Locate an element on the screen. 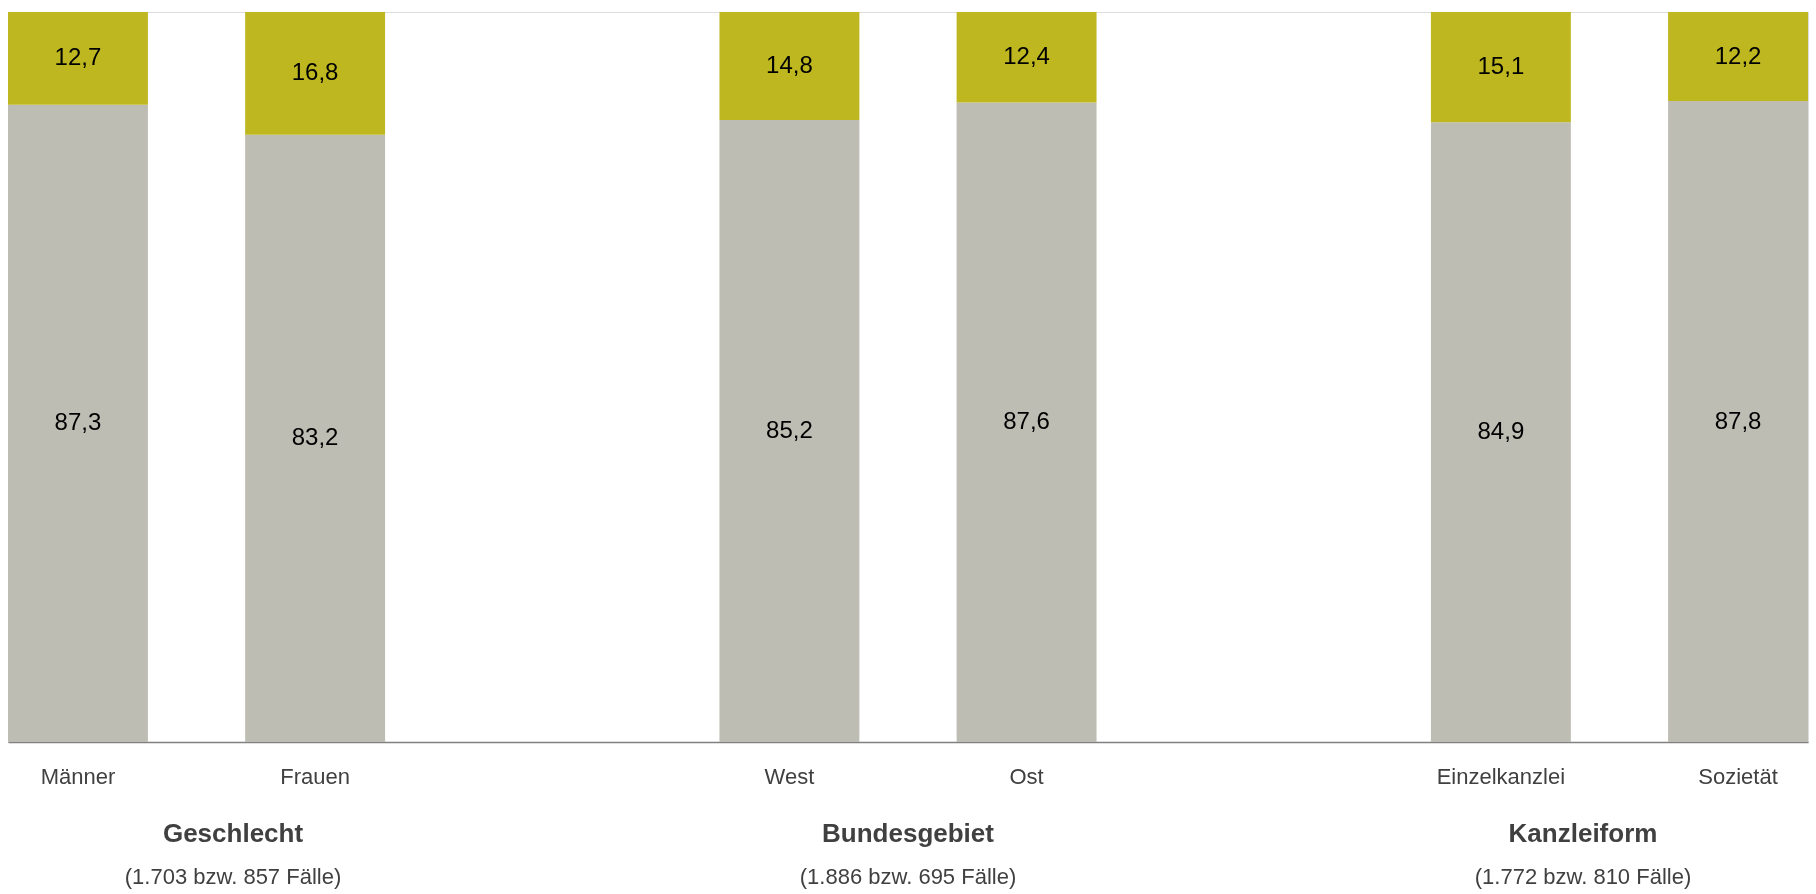 This screenshot has width=1816, height=894. data-label: 12,4 is located at coordinates (1026, 56).